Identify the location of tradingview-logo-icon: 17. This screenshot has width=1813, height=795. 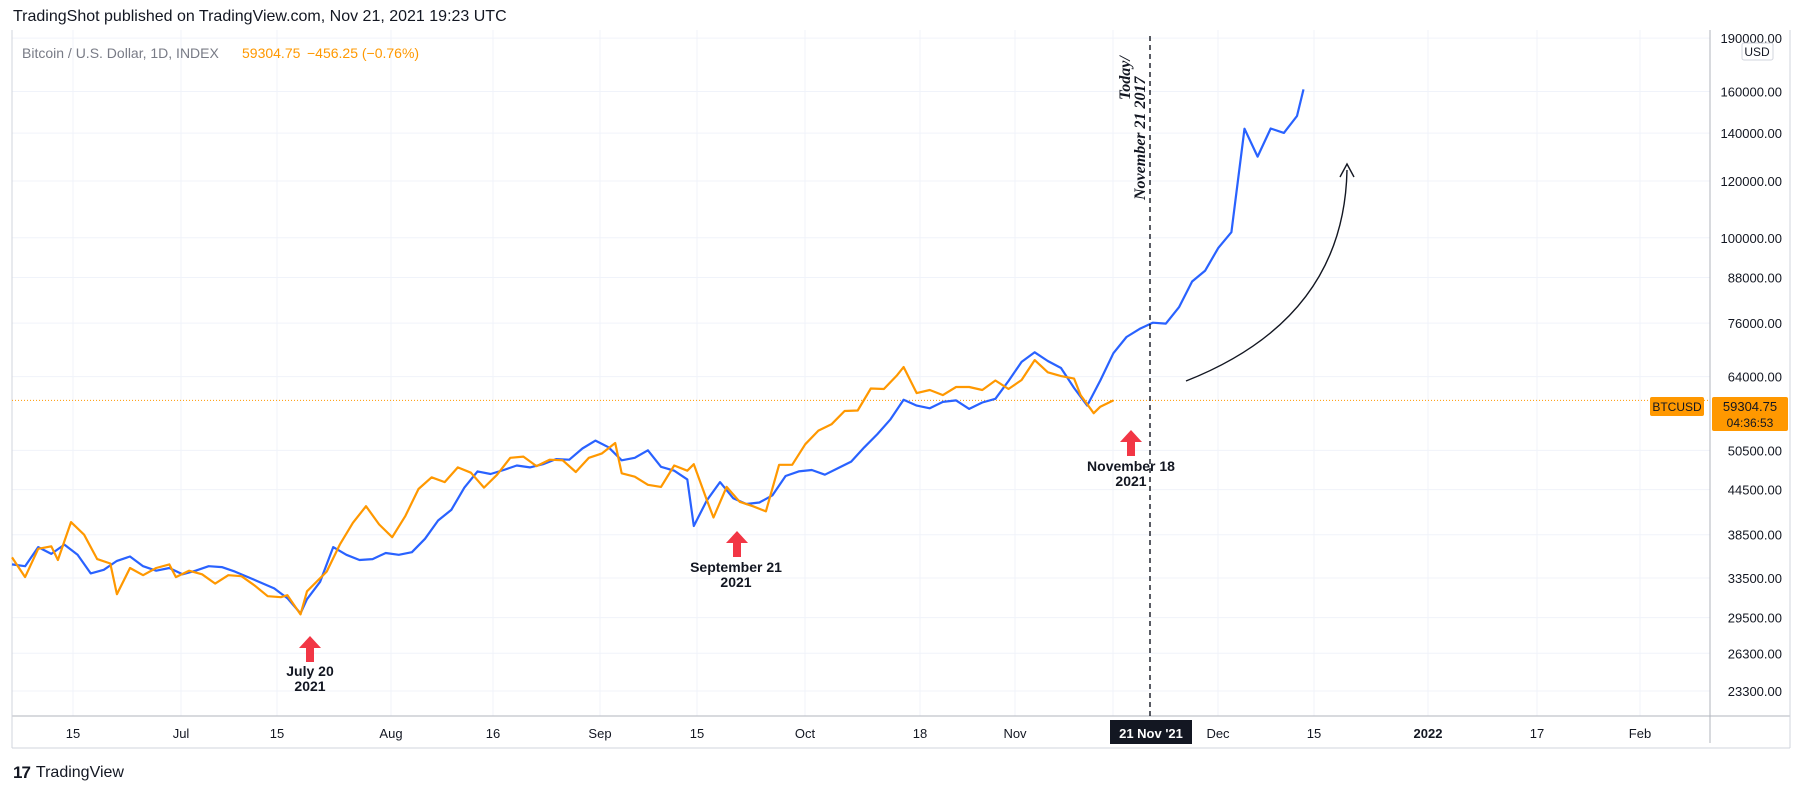
(22, 772).